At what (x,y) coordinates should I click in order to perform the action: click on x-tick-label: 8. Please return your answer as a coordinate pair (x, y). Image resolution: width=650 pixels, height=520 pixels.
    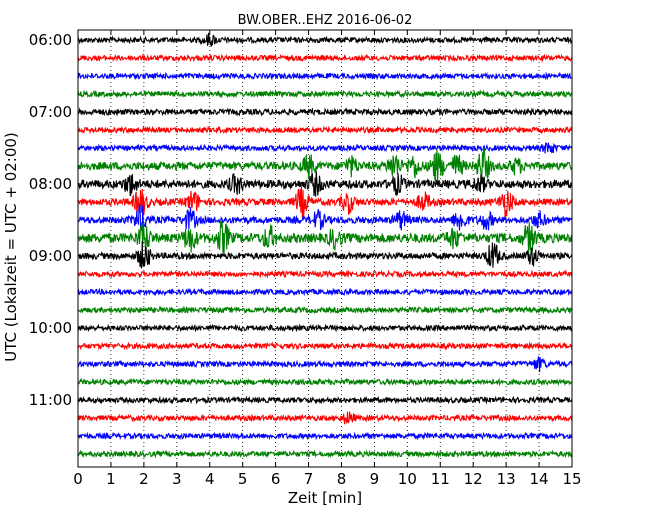
    Looking at the image, I should click on (342, 479).